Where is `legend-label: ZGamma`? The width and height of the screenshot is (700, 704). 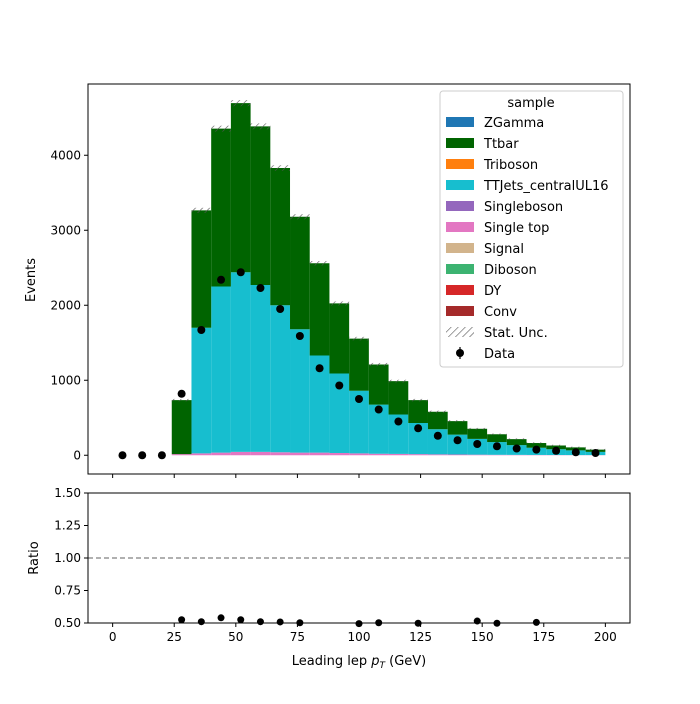 legend-label: ZGamma is located at coordinates (514, 123).